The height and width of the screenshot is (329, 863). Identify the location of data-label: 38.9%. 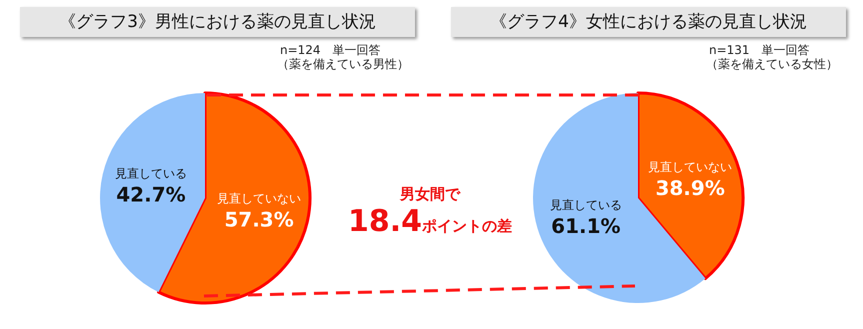
(690, 188).